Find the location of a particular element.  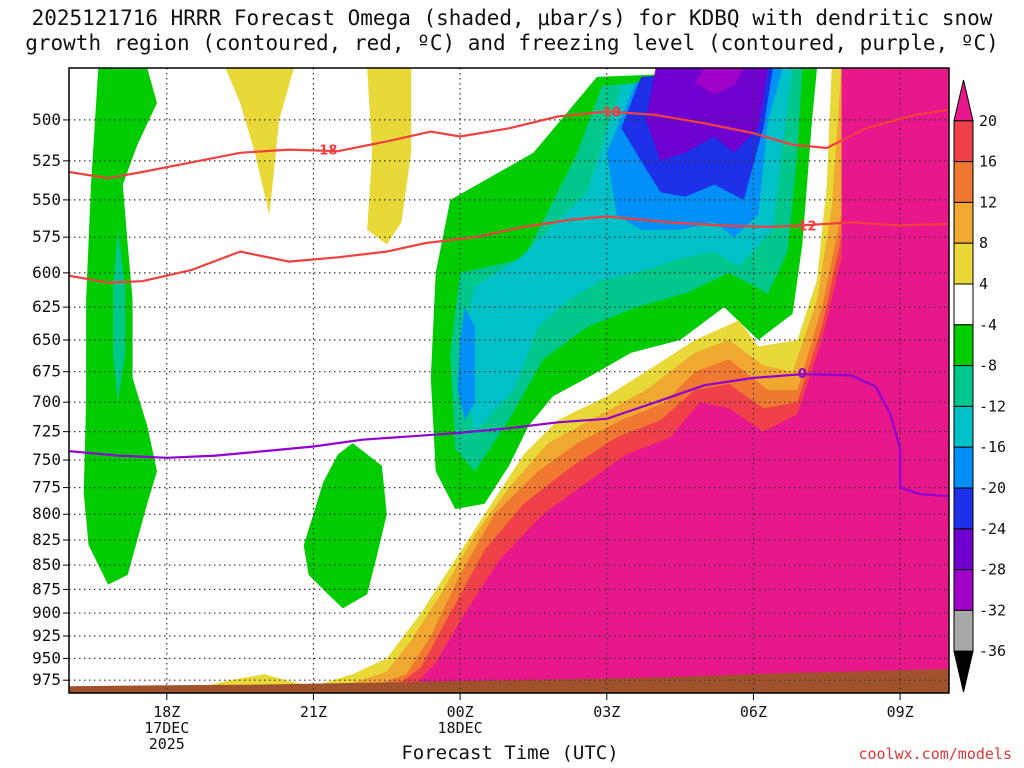

region-small-lightblue is located at coordinates (466, 363).